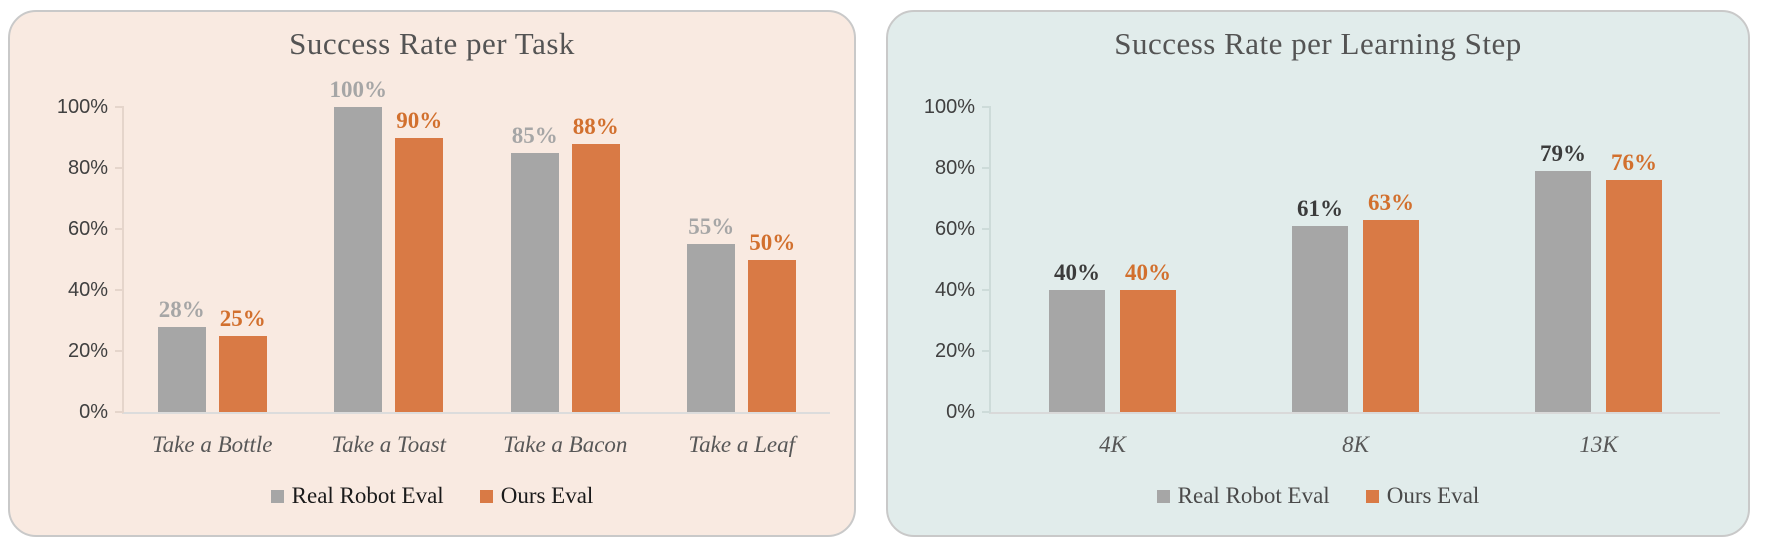 The width and height of the screenshot is (1774, 550). Describe the element at coordinates (772, 242) in the screenshot. I see `bar-value-label: 50%` at that location.